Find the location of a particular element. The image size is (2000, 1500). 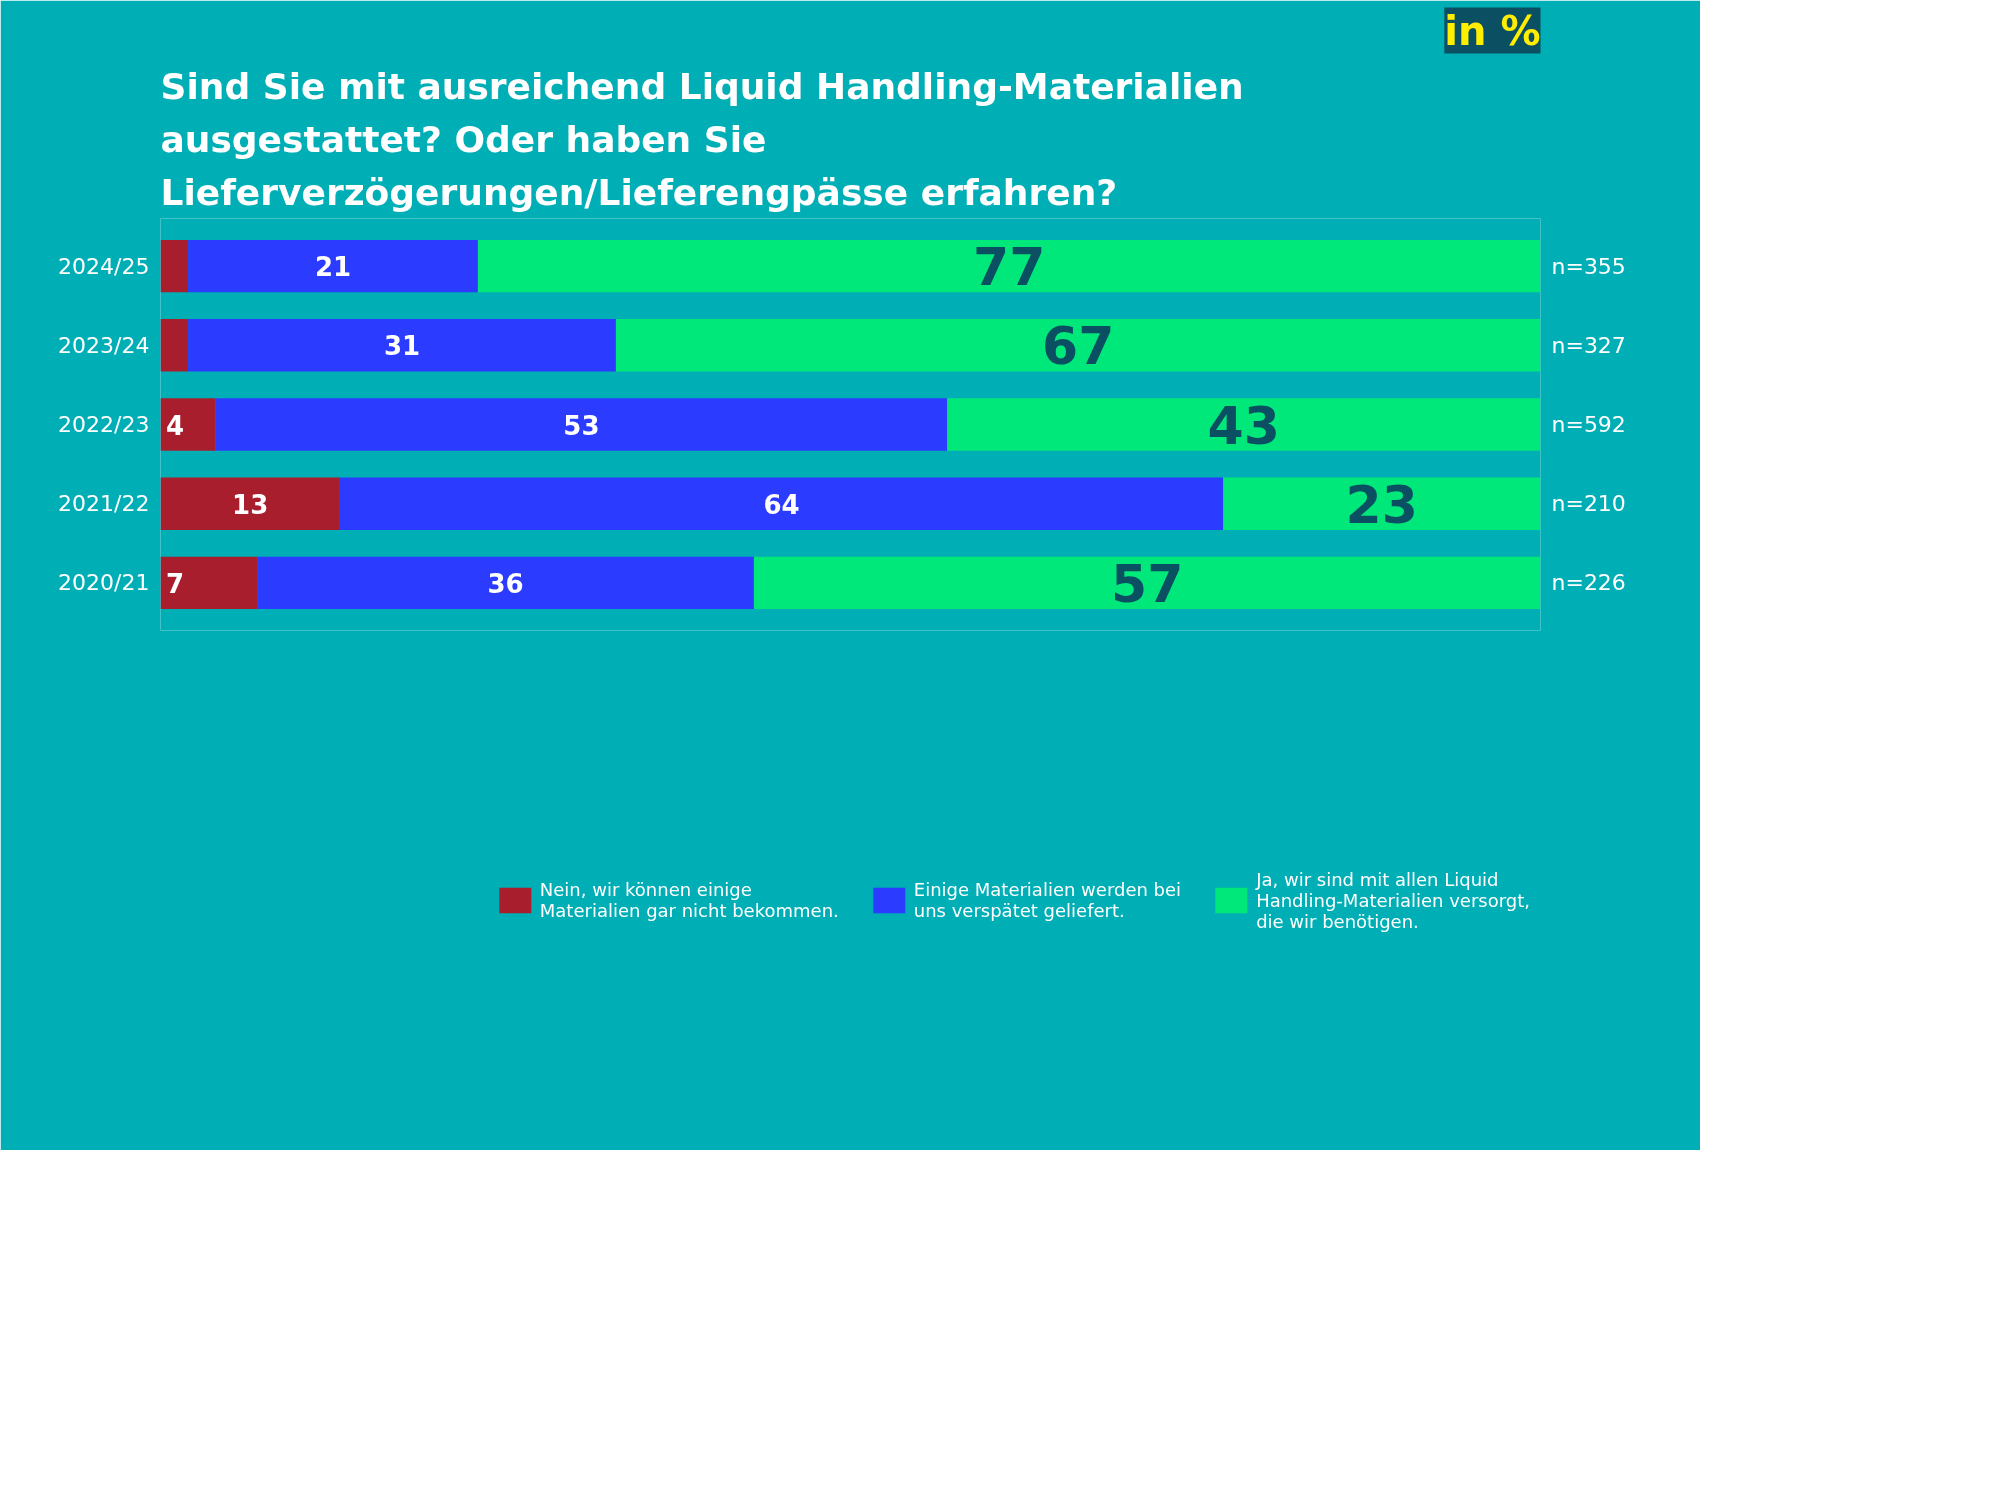

data-label: 64 is located at coordinates (781, 504).